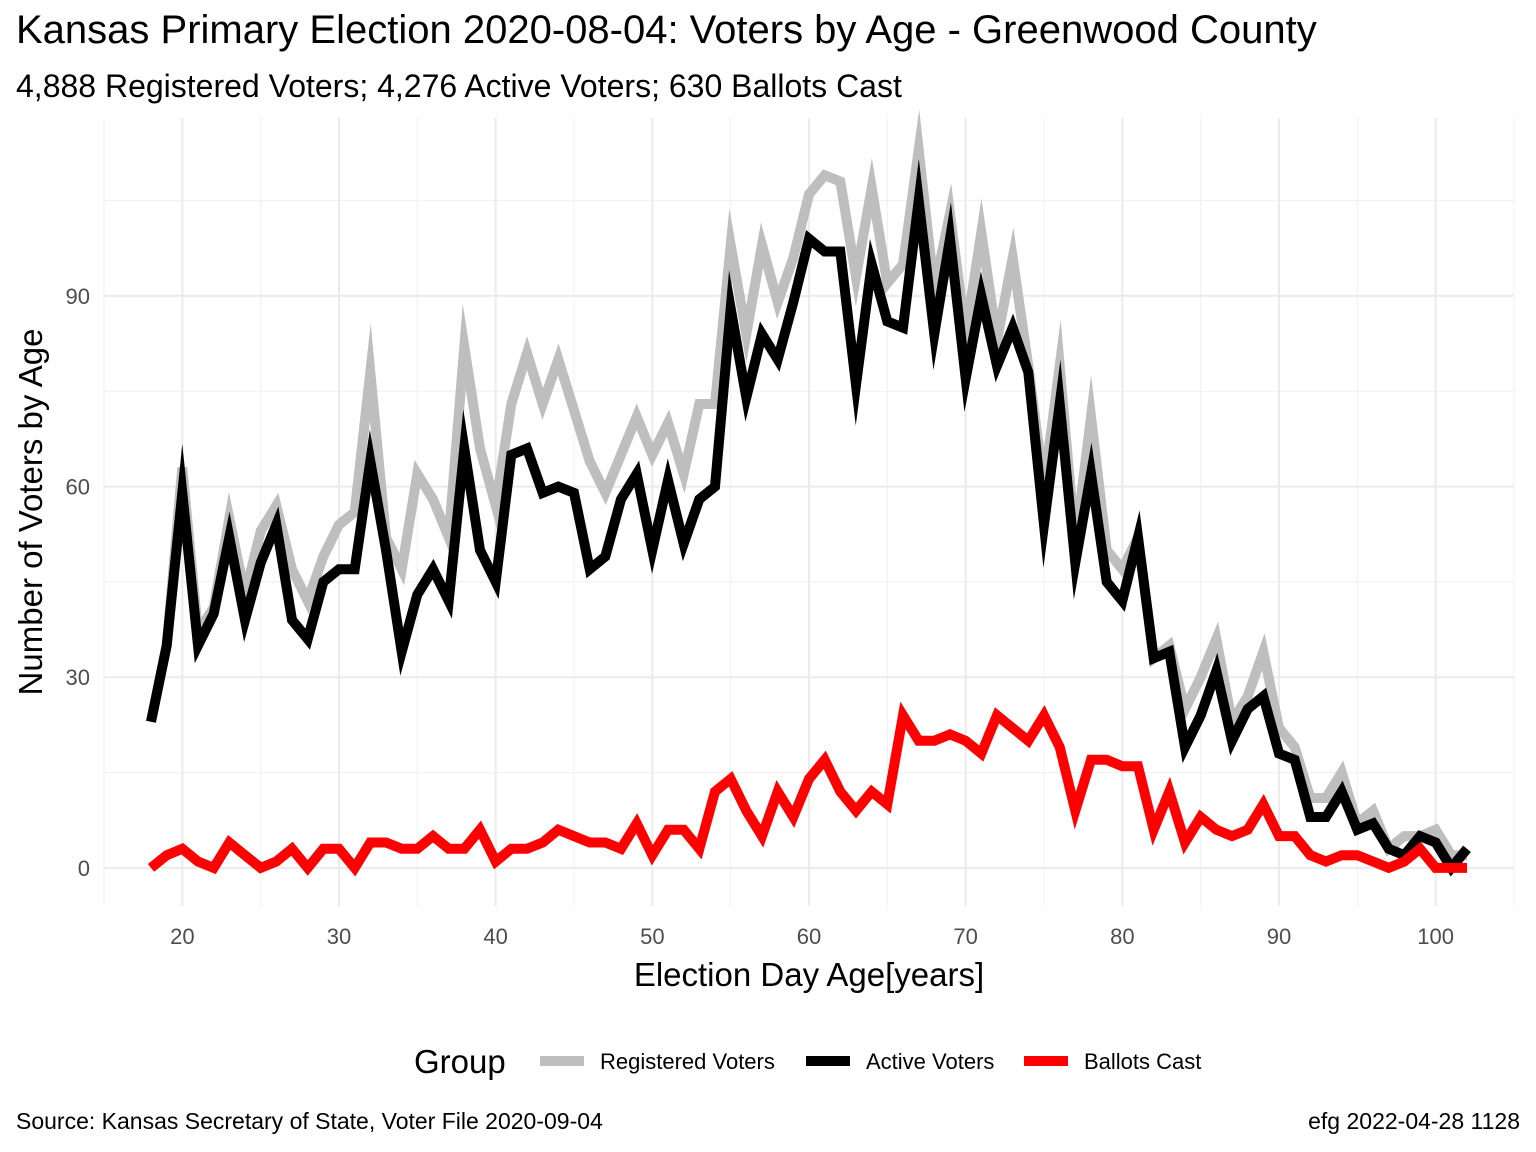 The width and height of the screenshot is (1536, 1152). I want to click on x-tick-label: 20, so click(182, 936).